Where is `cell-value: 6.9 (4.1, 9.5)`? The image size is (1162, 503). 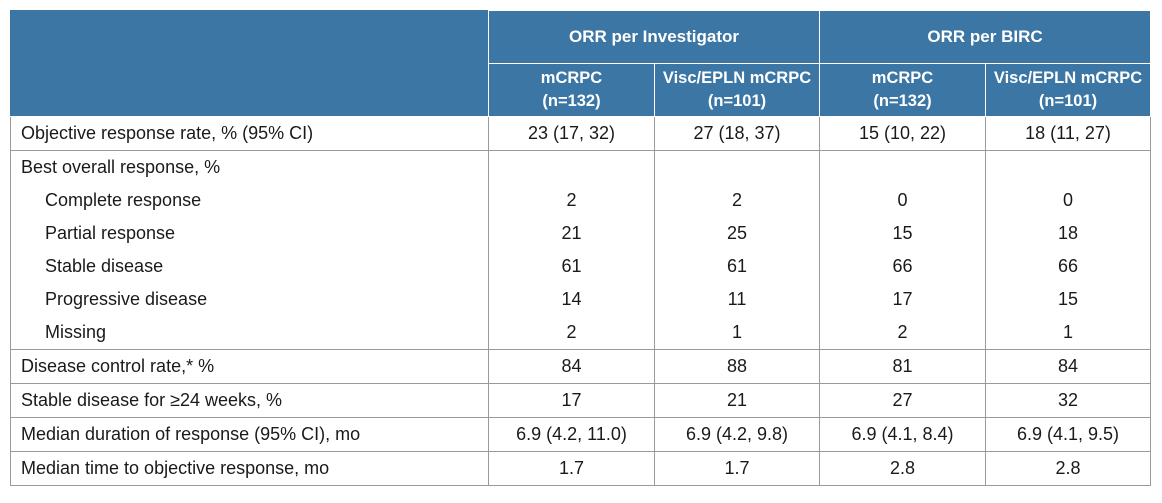 cell-value: 6.9 (4.1, 9.5) is located at coordinates (1068, 434).